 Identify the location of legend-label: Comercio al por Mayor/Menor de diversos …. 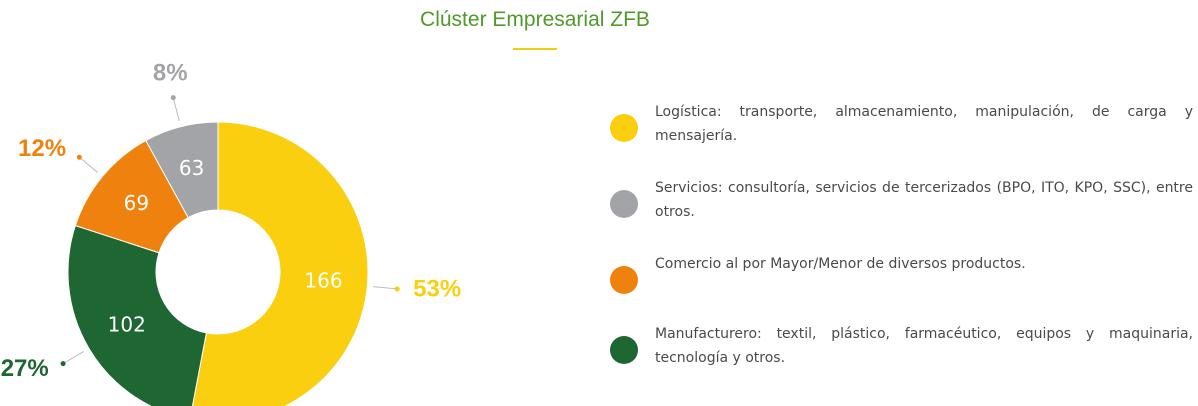
(840, 264).